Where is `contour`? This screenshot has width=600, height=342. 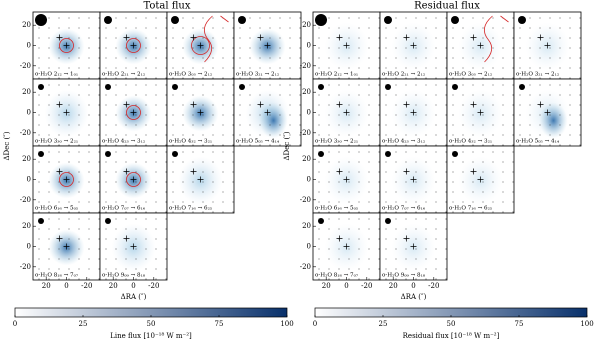
contour is located at coordinates (216, 39).